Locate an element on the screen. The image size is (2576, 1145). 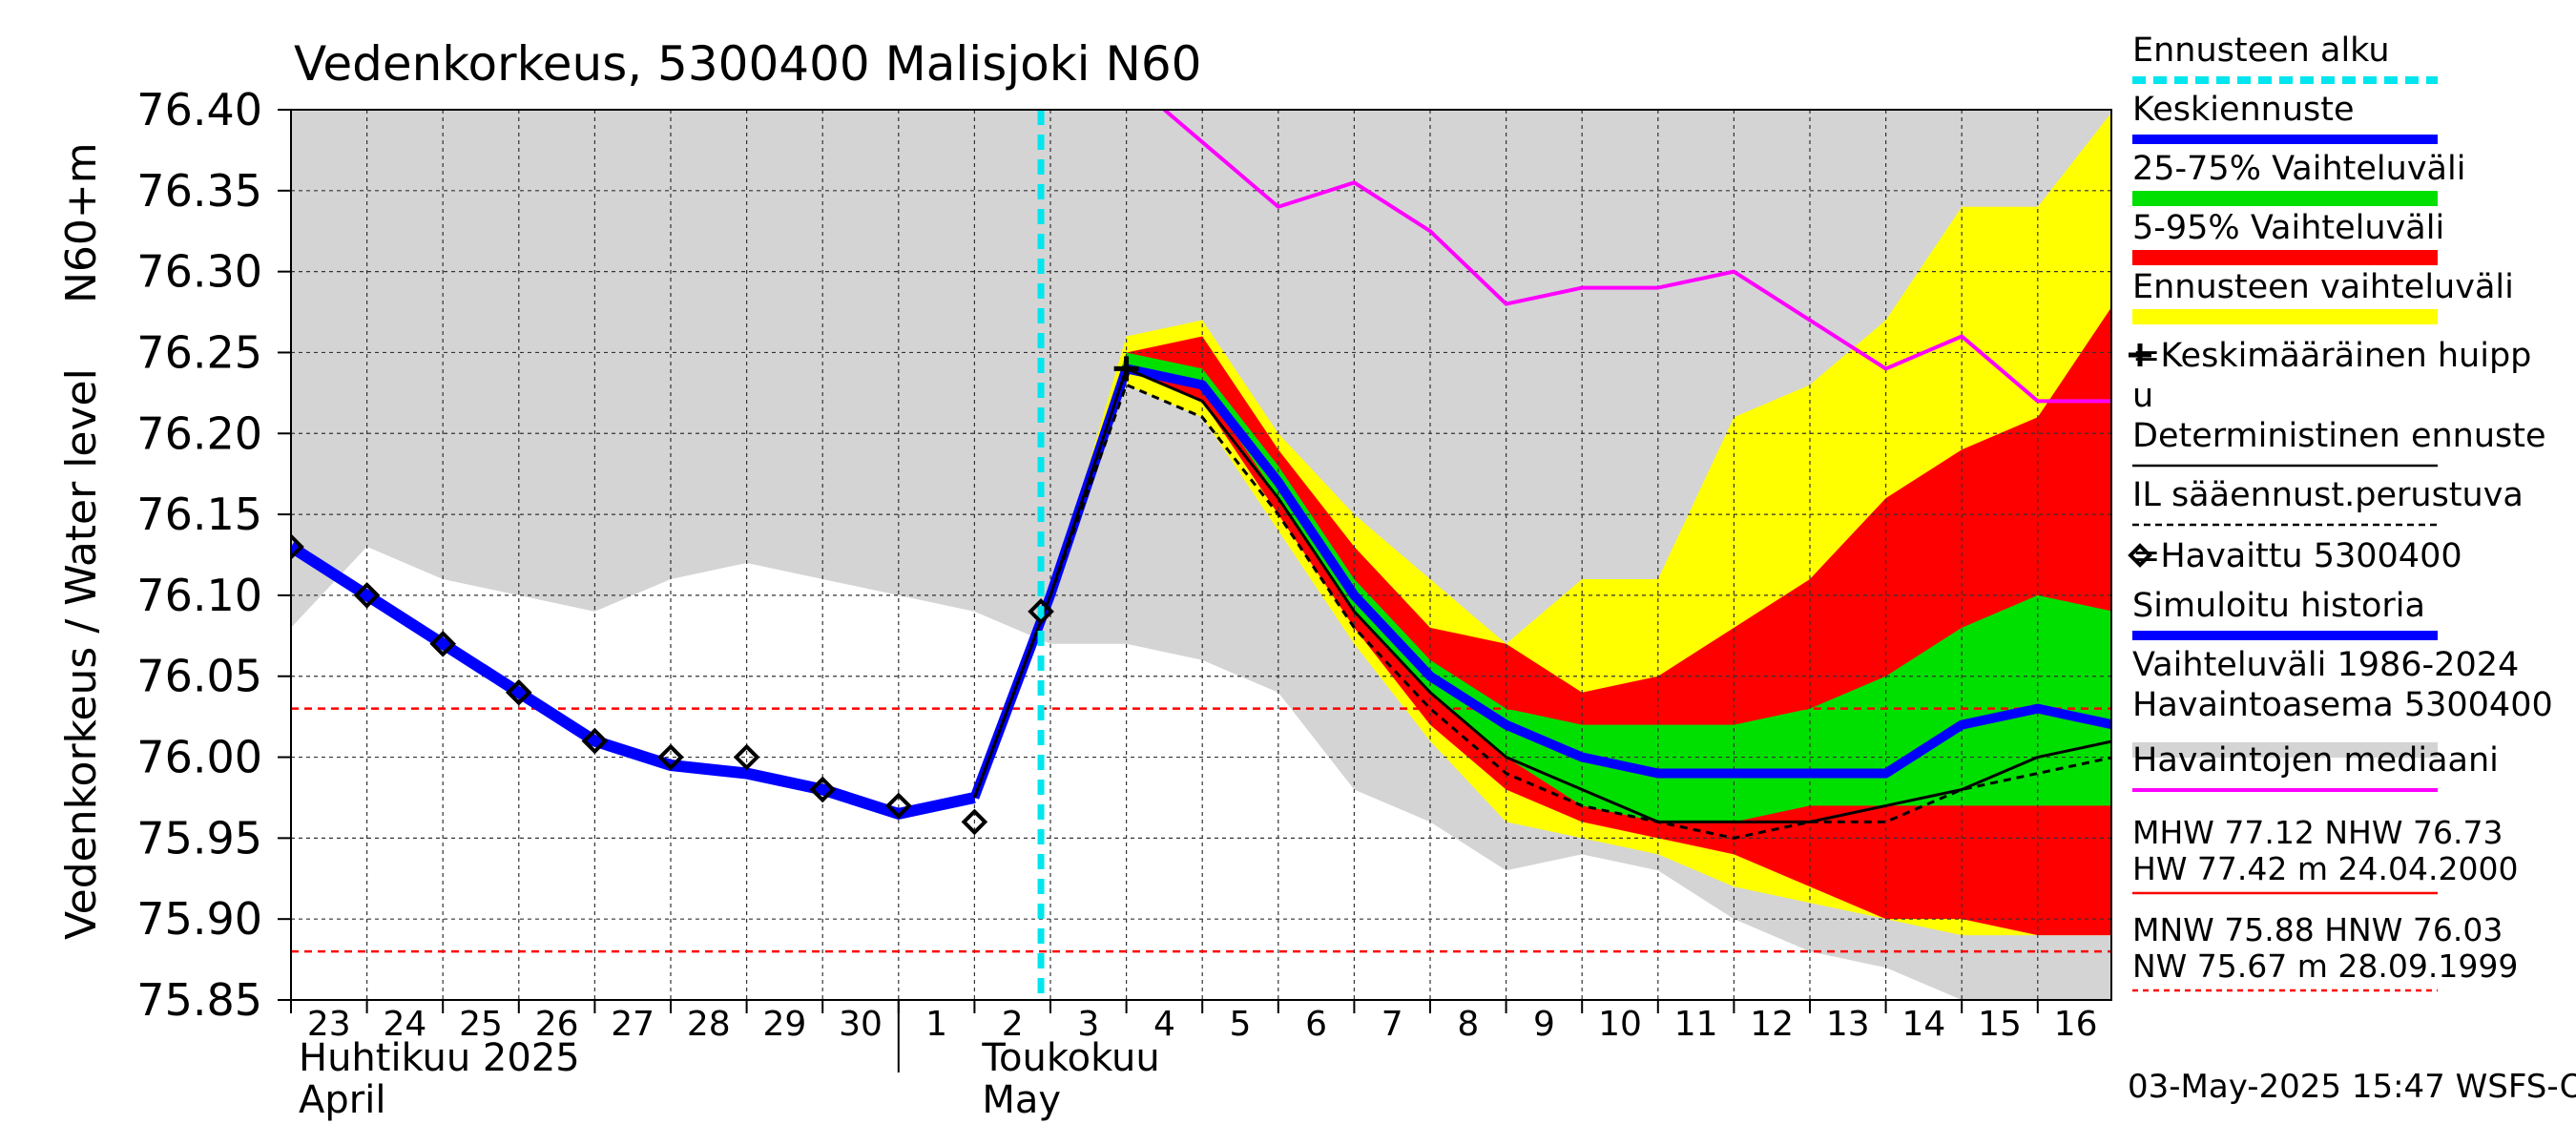
y-tick-label: 76.20 is located at coordinates (199, 433).